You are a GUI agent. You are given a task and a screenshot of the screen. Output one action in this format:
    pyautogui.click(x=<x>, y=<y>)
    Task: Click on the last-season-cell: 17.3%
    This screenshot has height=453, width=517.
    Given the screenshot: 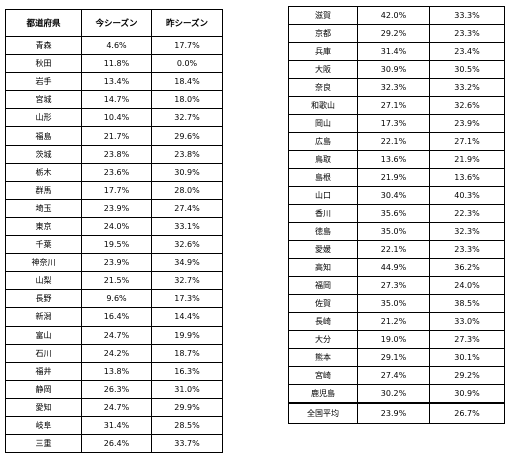 What is the action you would take?
    pyautogui.click(x=187, y=299)
    